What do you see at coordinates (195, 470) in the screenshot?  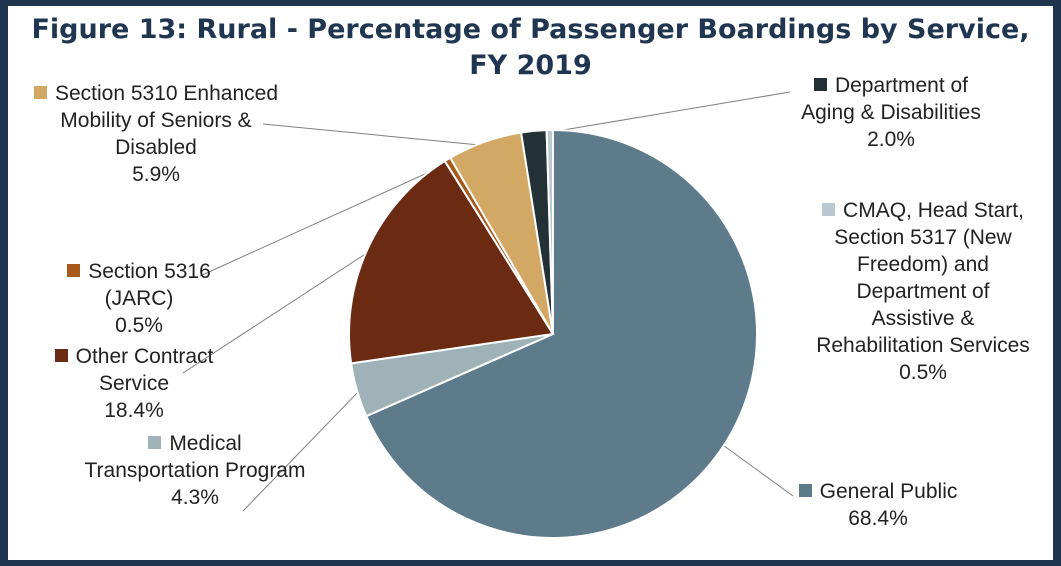 I see `label-medical-transportation: Medical Transportation Program 4.3%` at bounding box center [195, 470].